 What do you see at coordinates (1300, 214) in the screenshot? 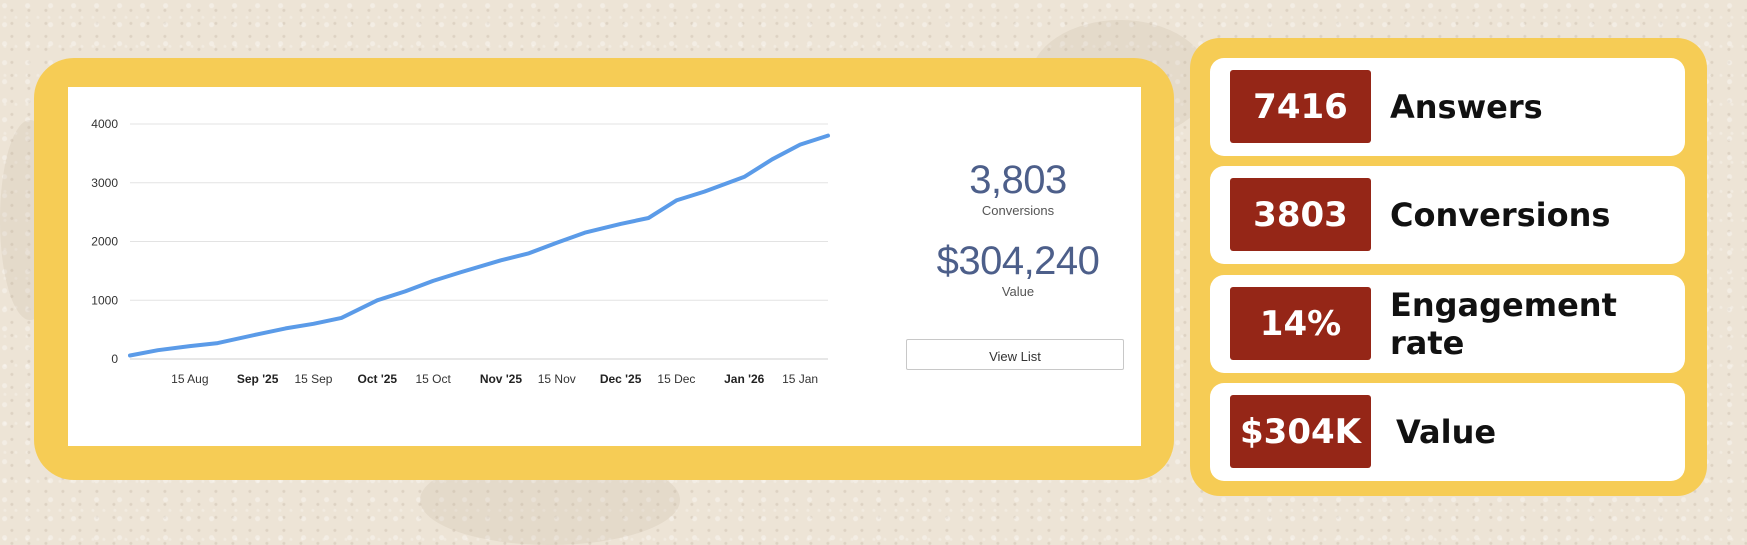
I see `stat-badge: 3803` at bounding box center [1300, 214].